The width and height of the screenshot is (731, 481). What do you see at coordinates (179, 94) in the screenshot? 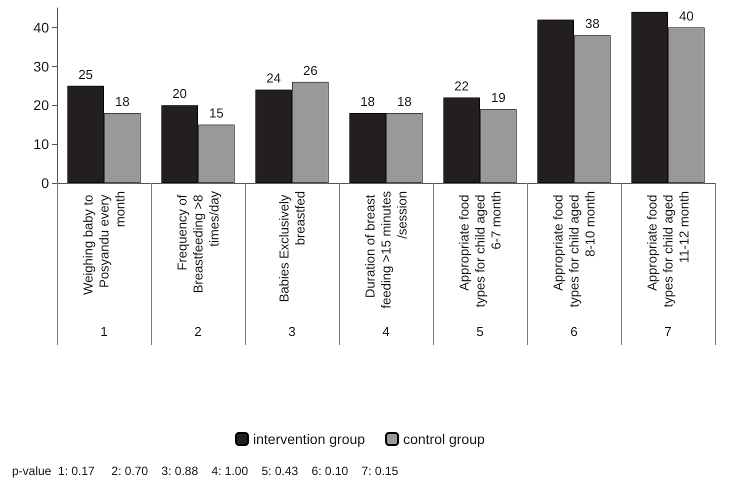
I see `data-label: 20` at bounding box center [179, 94].